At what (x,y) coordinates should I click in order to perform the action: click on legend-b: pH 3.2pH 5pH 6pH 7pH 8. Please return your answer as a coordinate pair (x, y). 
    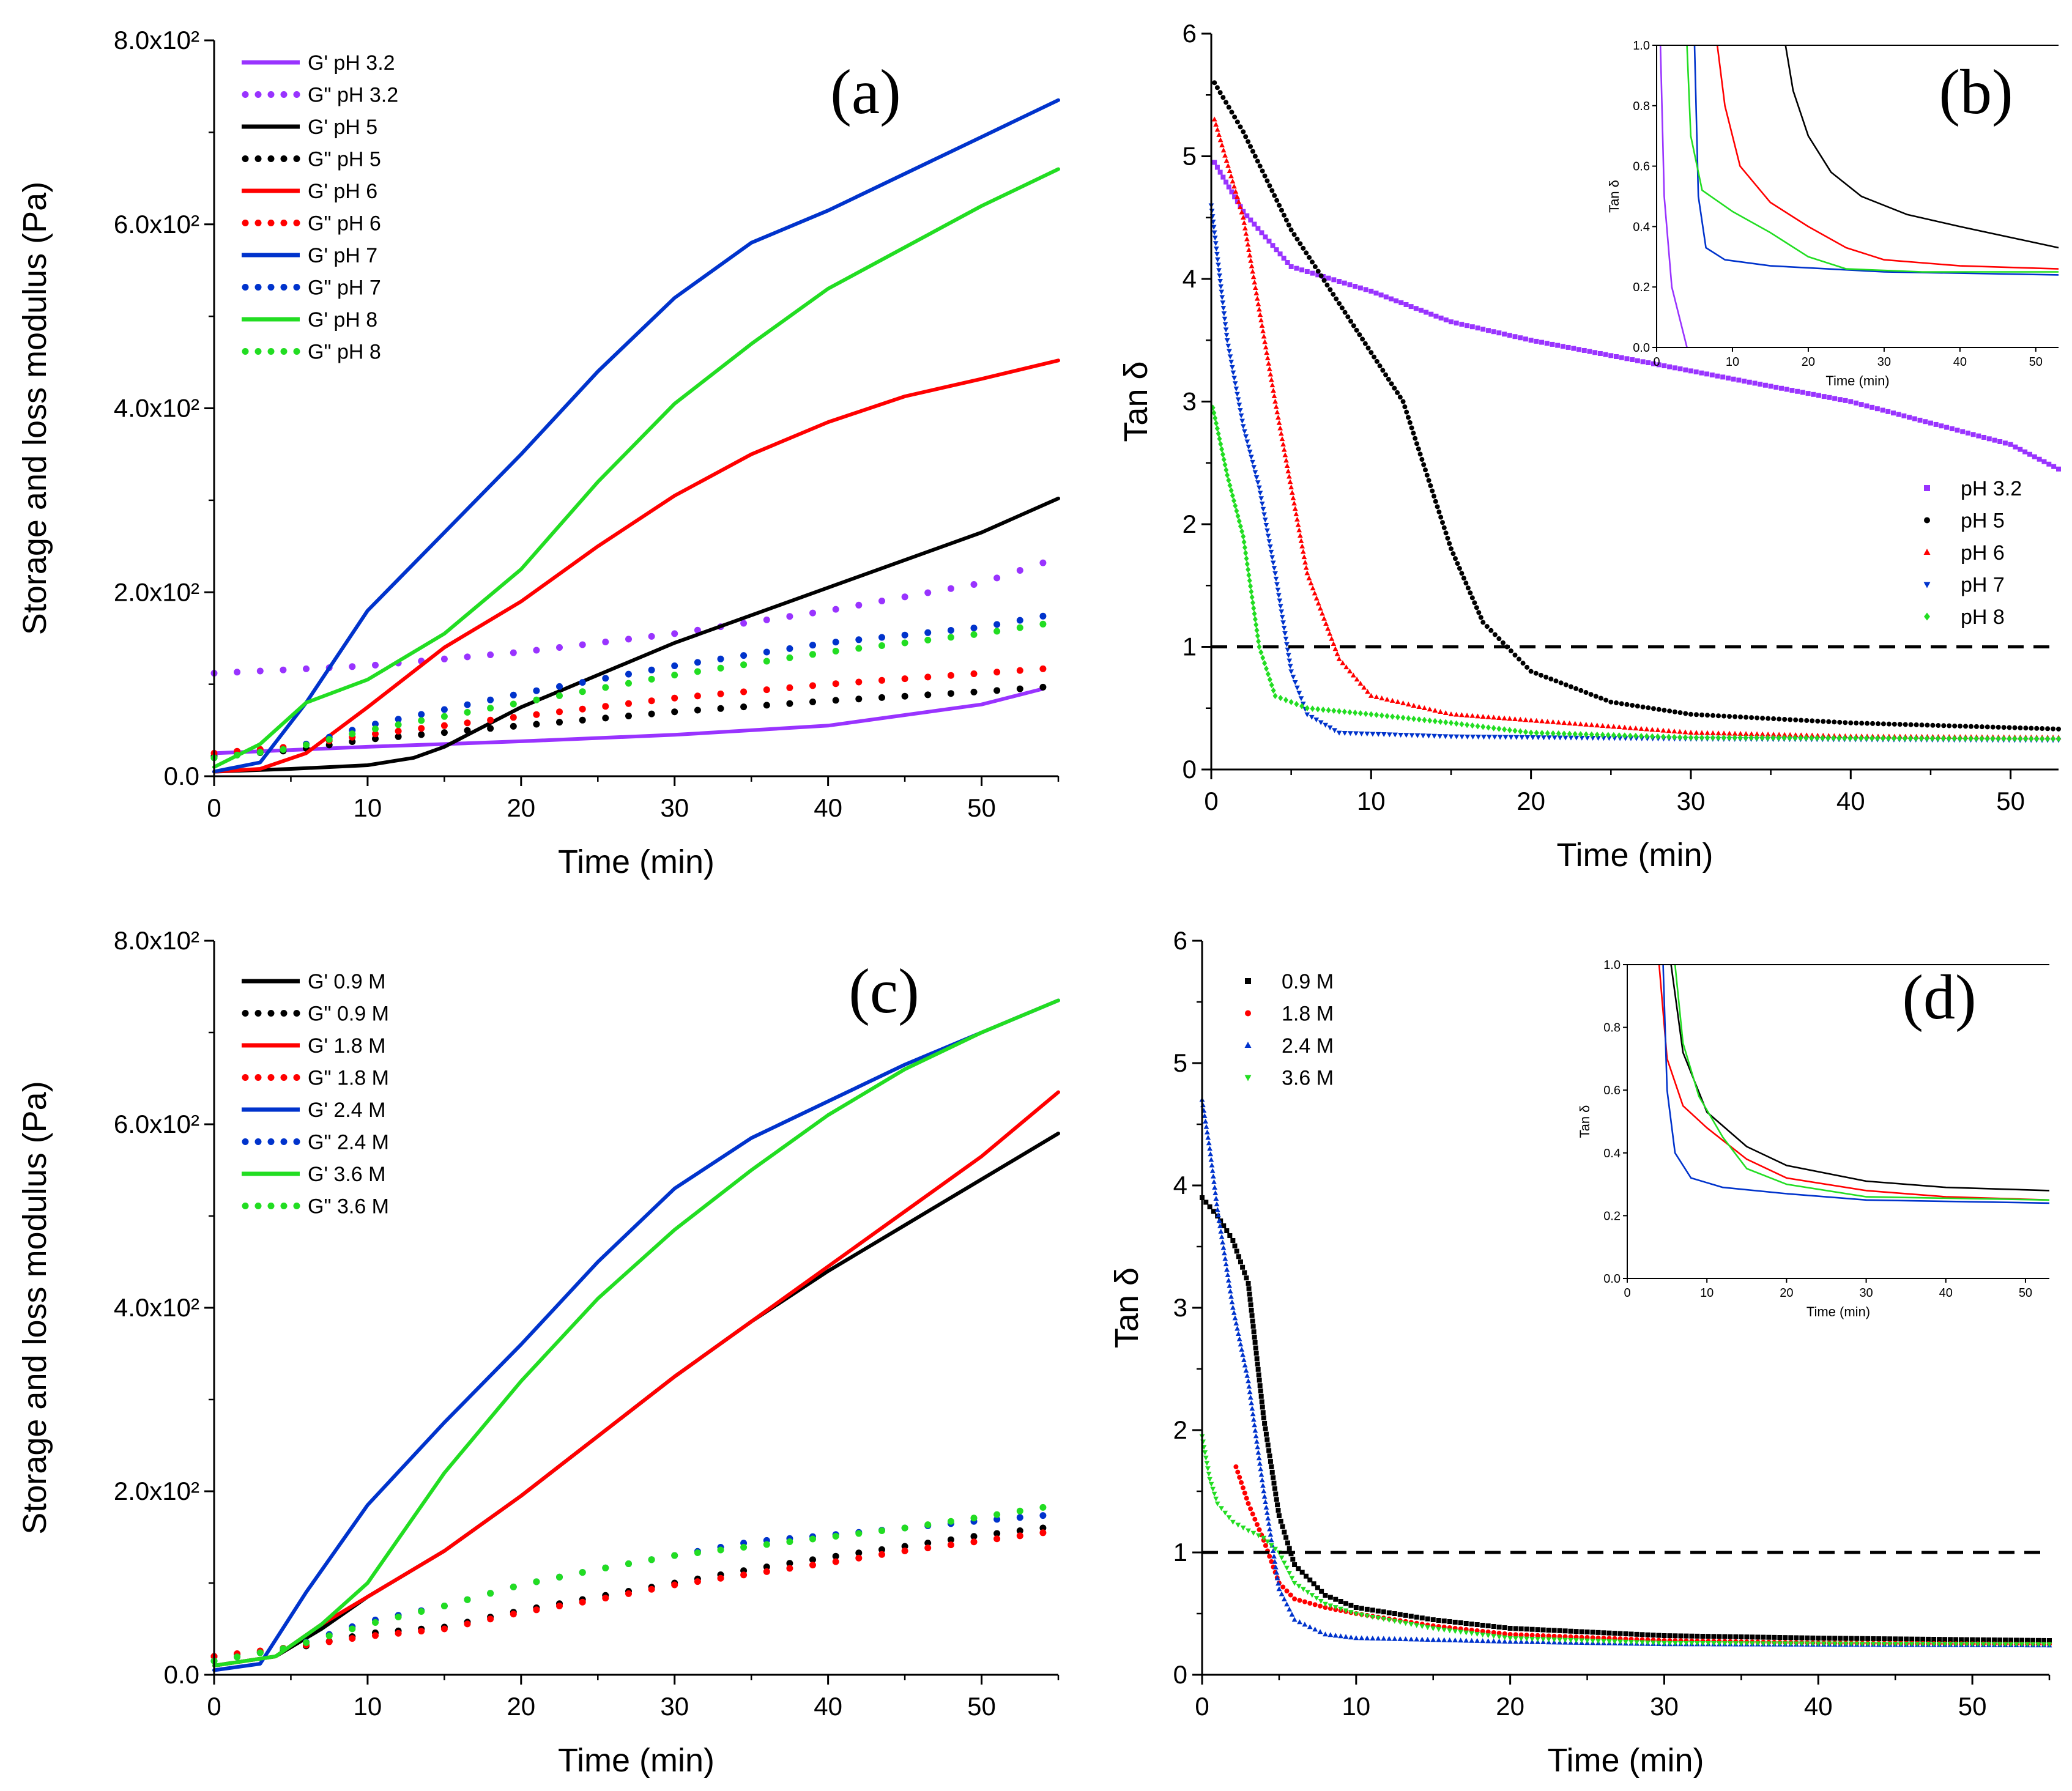
    Looking at the image, I should click on (1973, 553).